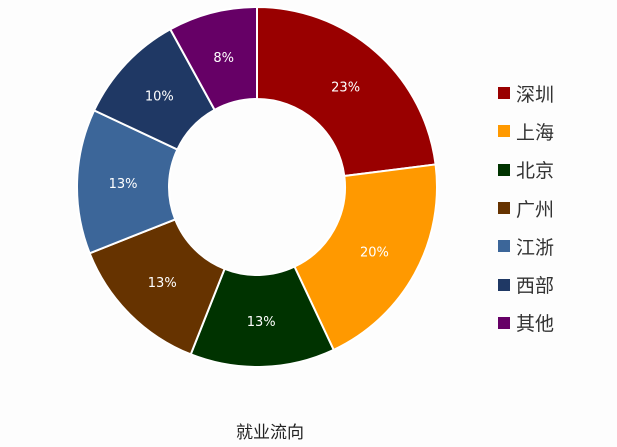  I want to click on slice-深圳, so click(346, 91).